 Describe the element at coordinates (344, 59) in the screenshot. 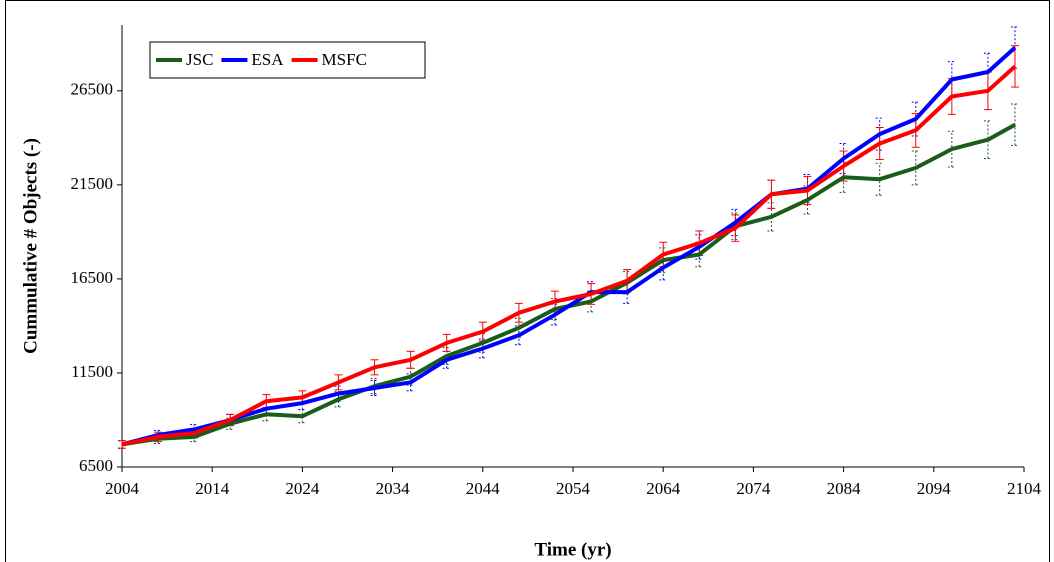

I see `legend-label: MSFC` at that location.